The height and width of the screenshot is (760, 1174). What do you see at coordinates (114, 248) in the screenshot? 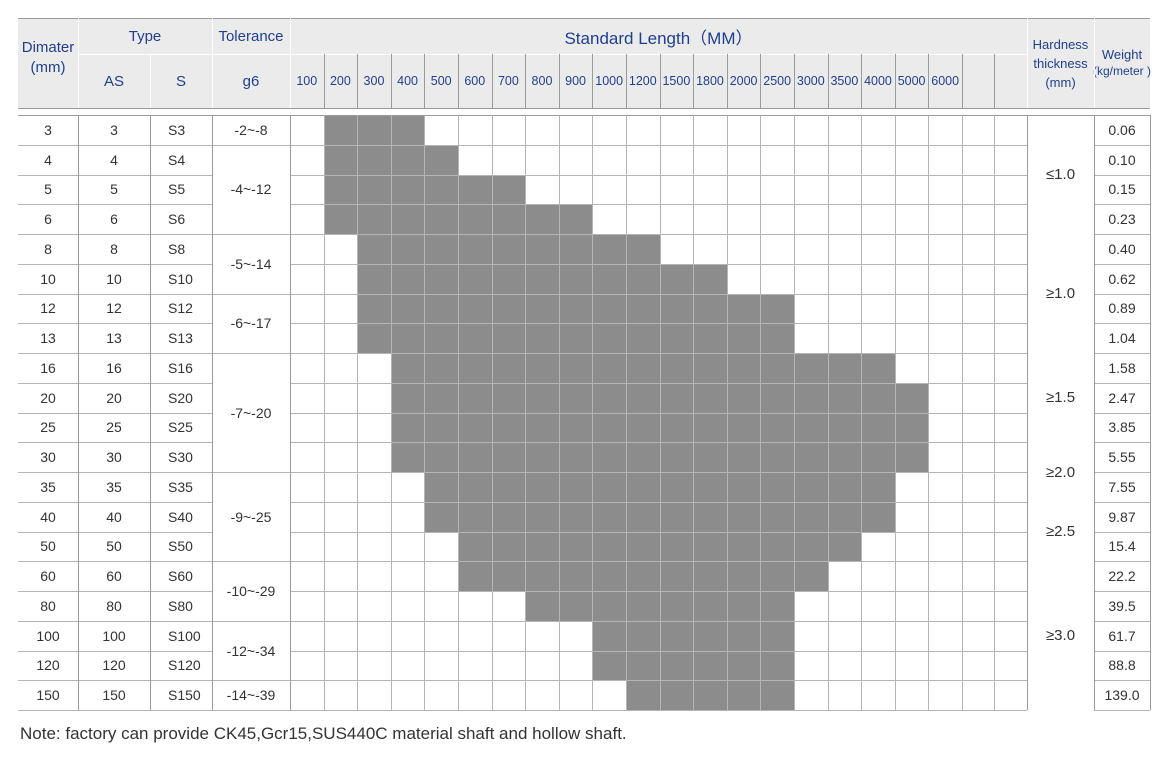
I see `row-type-as: 8` at bounding box center [114, 248].